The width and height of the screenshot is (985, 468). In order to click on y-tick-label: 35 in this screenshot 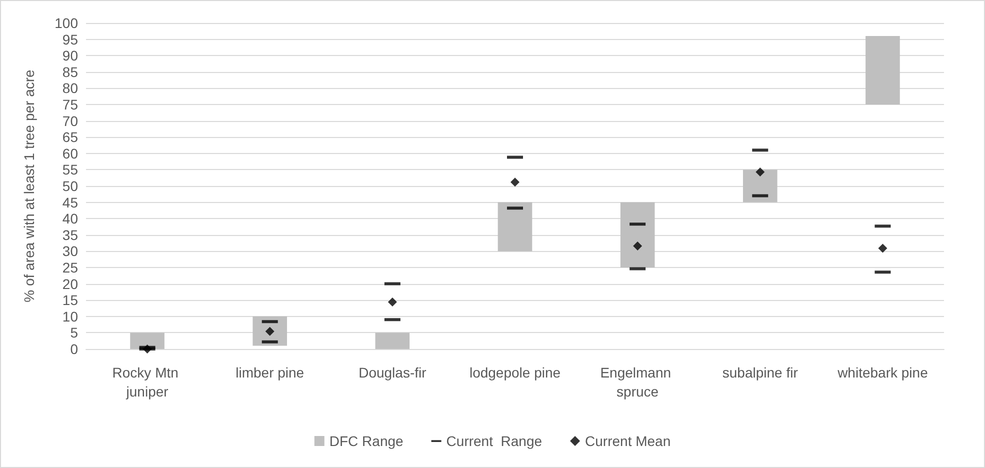, I will do `click(70, 234)`.